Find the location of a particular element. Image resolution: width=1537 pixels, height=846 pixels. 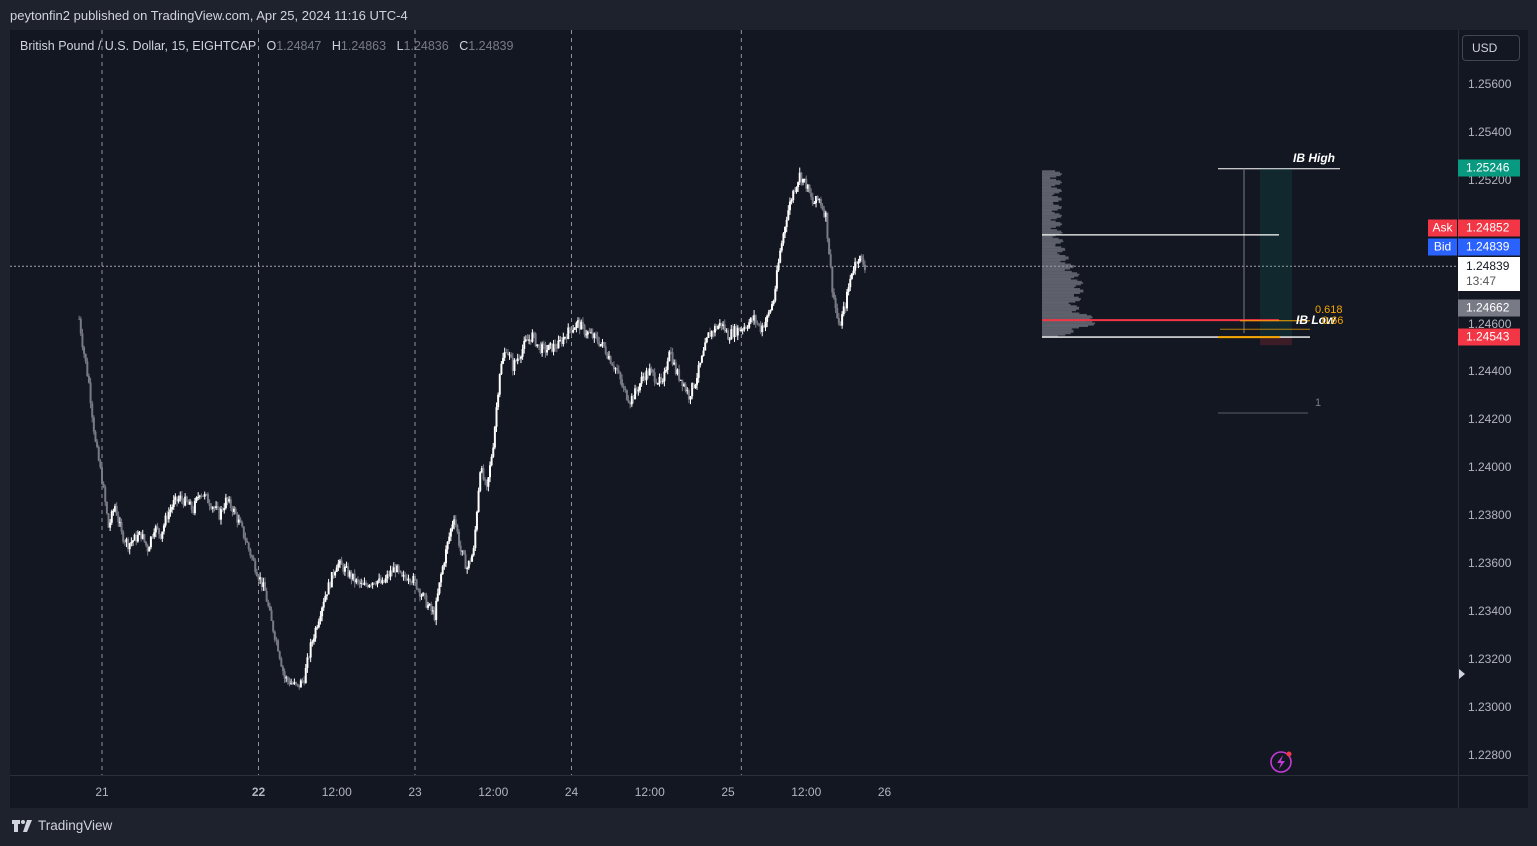

time-tick-label: 25 is located at coordinates (728, 792).